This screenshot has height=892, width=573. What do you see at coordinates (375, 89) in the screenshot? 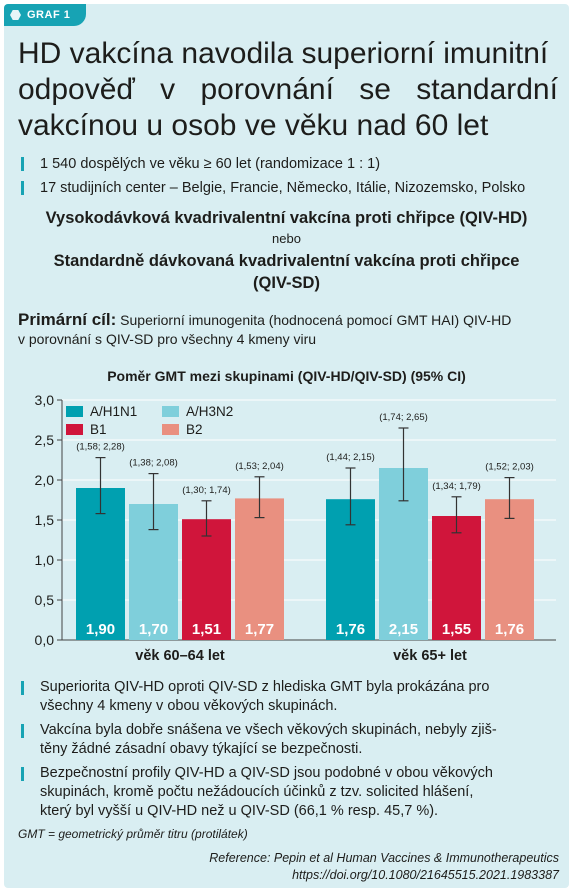
I see `title-word: se` at bounding box center [375, 89].